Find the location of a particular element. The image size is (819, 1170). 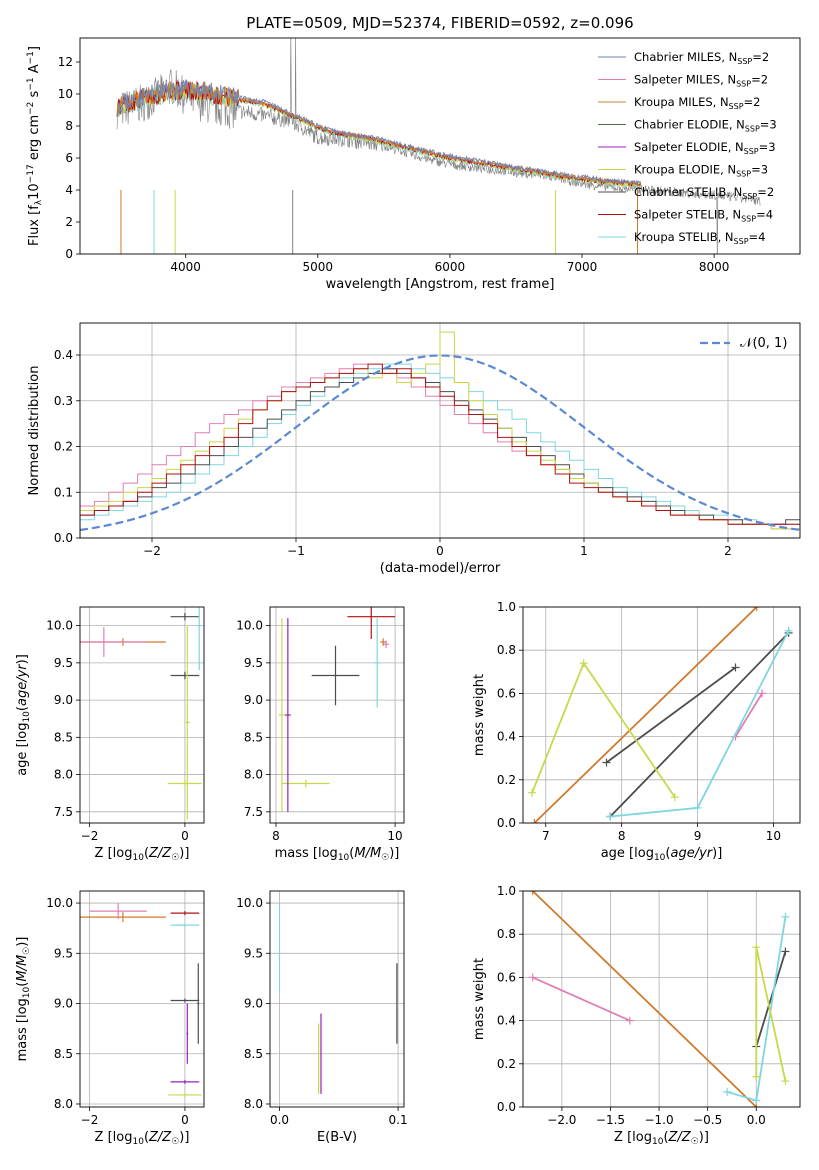

normal-curve is located at coordinates (440, 443).